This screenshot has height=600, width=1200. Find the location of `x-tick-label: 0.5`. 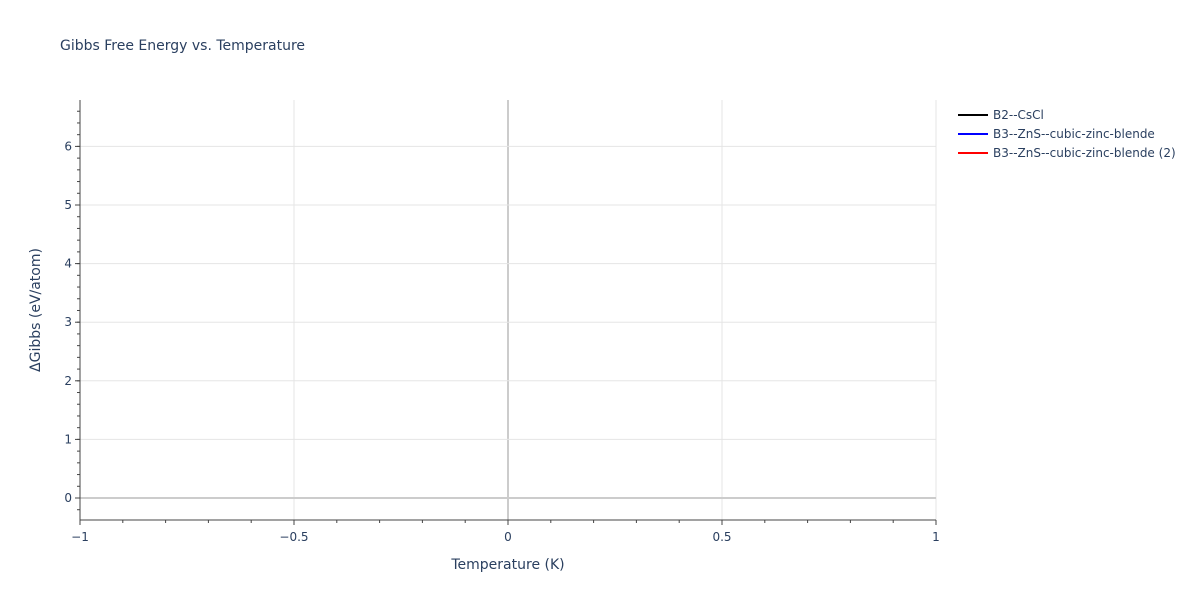

x-tick-label: 0.5 is located at coordinates (721, 537).